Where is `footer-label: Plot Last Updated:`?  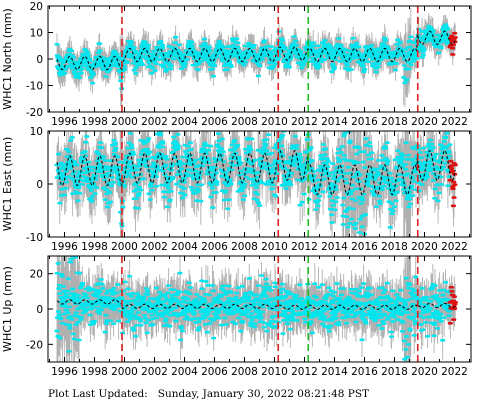 footer-label: Plot Last Updated: is located at coordinates (98, 394).